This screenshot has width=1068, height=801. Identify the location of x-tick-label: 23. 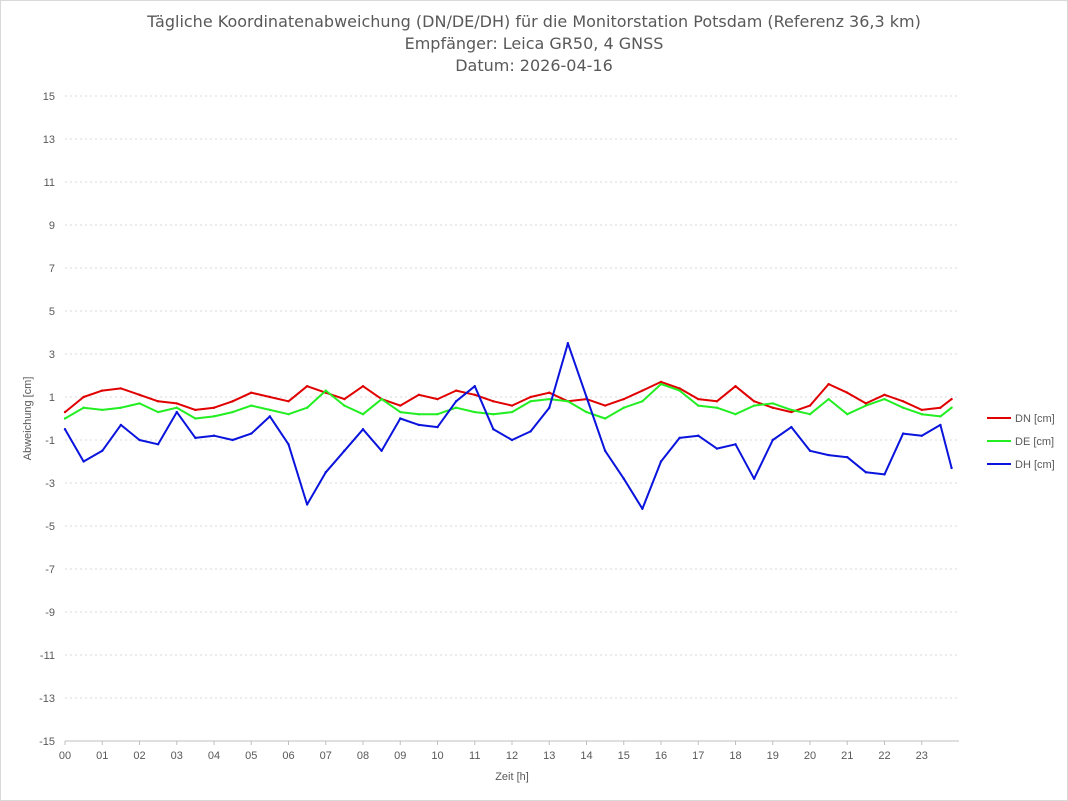
(922, 756).